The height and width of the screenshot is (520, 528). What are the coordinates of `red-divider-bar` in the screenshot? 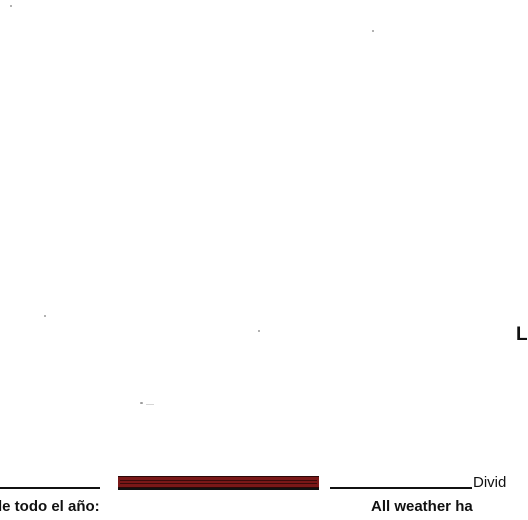 It's located at (218, 482).